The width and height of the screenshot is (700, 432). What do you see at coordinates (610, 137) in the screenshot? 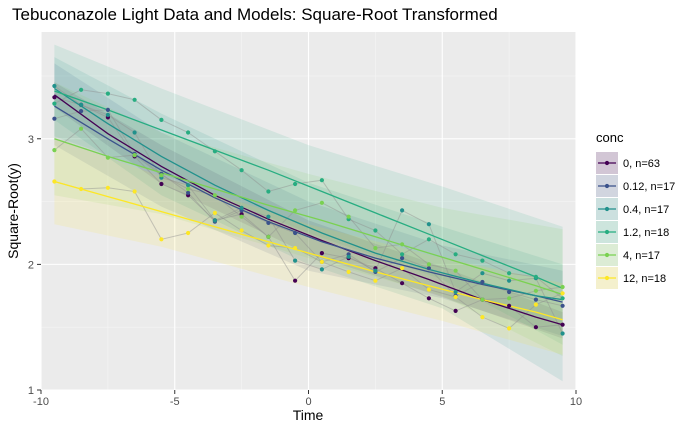
I see `legend-title: conc` at bounding box center [610, 137].